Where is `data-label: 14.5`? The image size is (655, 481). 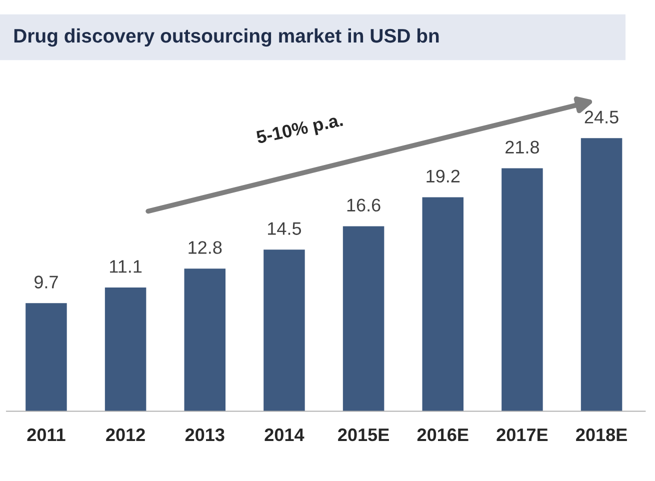 data-label: 14.5 is located at coordinates (285, 228).